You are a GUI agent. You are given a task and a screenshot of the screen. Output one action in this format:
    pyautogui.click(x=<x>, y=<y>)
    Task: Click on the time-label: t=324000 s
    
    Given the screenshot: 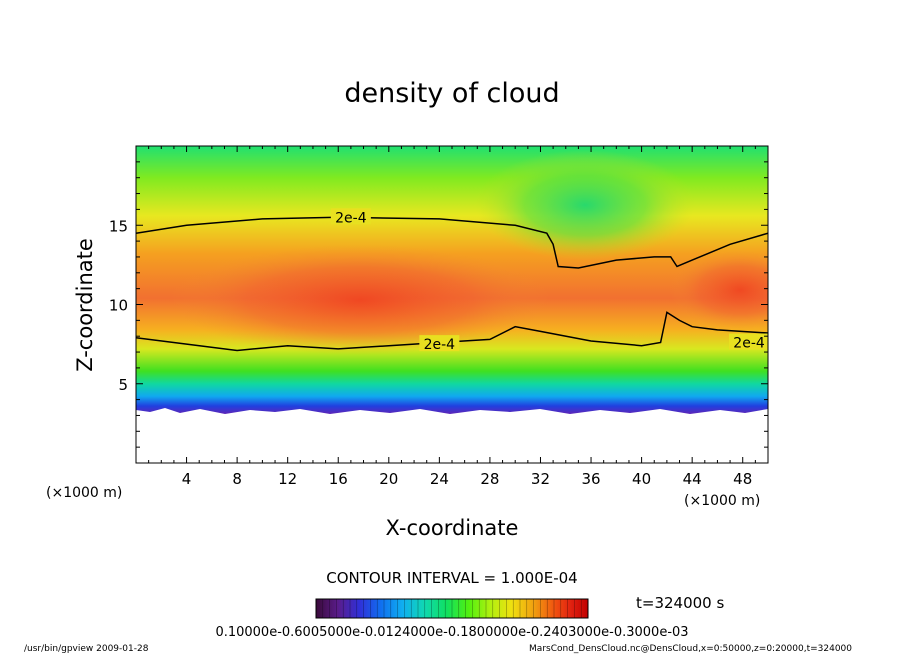 What is the action you would take?
    pyautogui.click(x=680, y=603)
    